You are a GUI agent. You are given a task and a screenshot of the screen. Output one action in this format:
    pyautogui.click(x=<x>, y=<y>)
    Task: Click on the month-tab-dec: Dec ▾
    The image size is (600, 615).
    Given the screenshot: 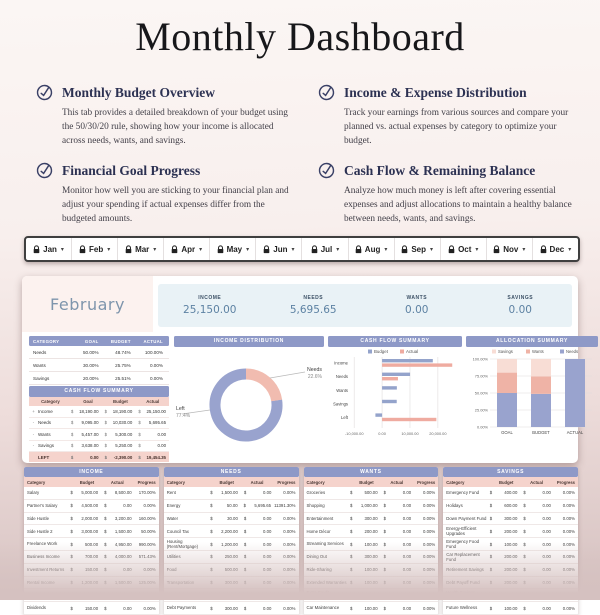 What is the action you would take?
    pyautogui.click(x=555, y=249)
    